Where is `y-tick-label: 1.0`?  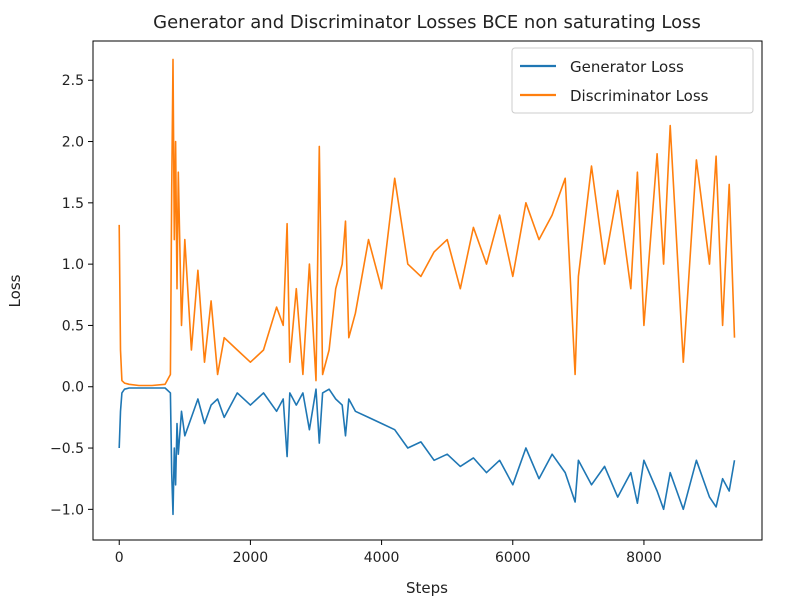
y-tick-label: 1.0 is located at coordinates (73, 265).